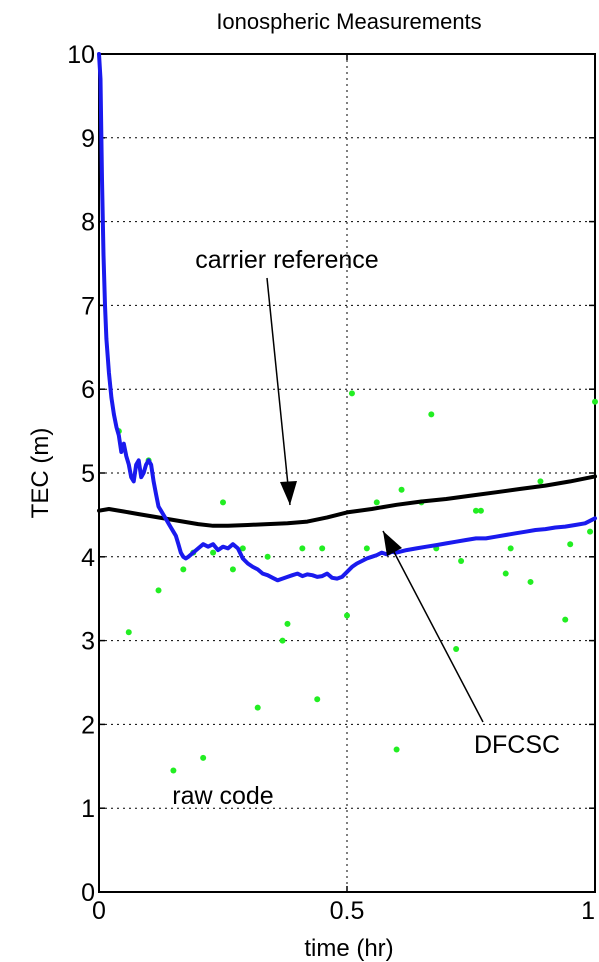  Describe the element at coordinates (517, 745) in the screenshot. I see `dfcsc-label: DFCSC` at that location.